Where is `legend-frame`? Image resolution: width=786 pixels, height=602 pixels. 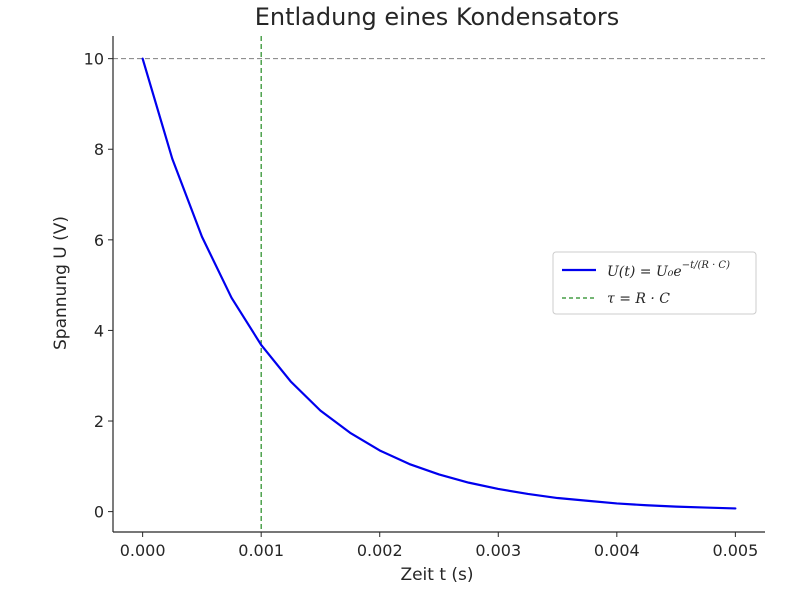
legend-frame is located at coordinates (654, 283).